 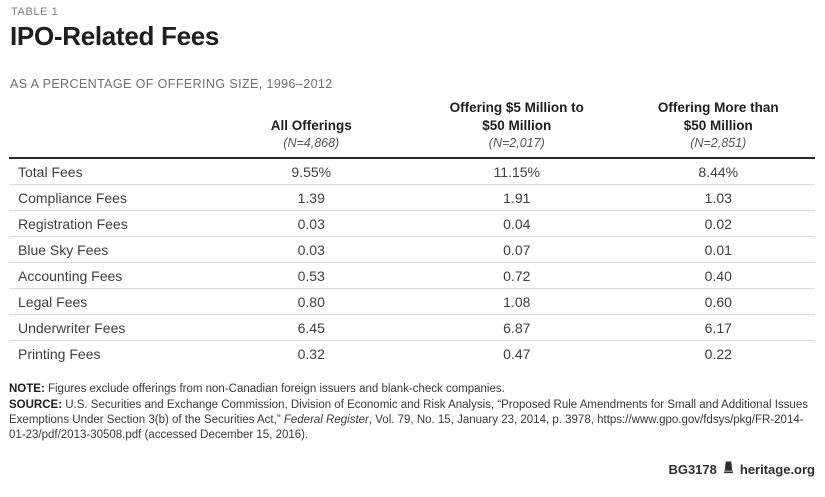 I want to click on cell-value: 0.40, so click(x=718, y=275).